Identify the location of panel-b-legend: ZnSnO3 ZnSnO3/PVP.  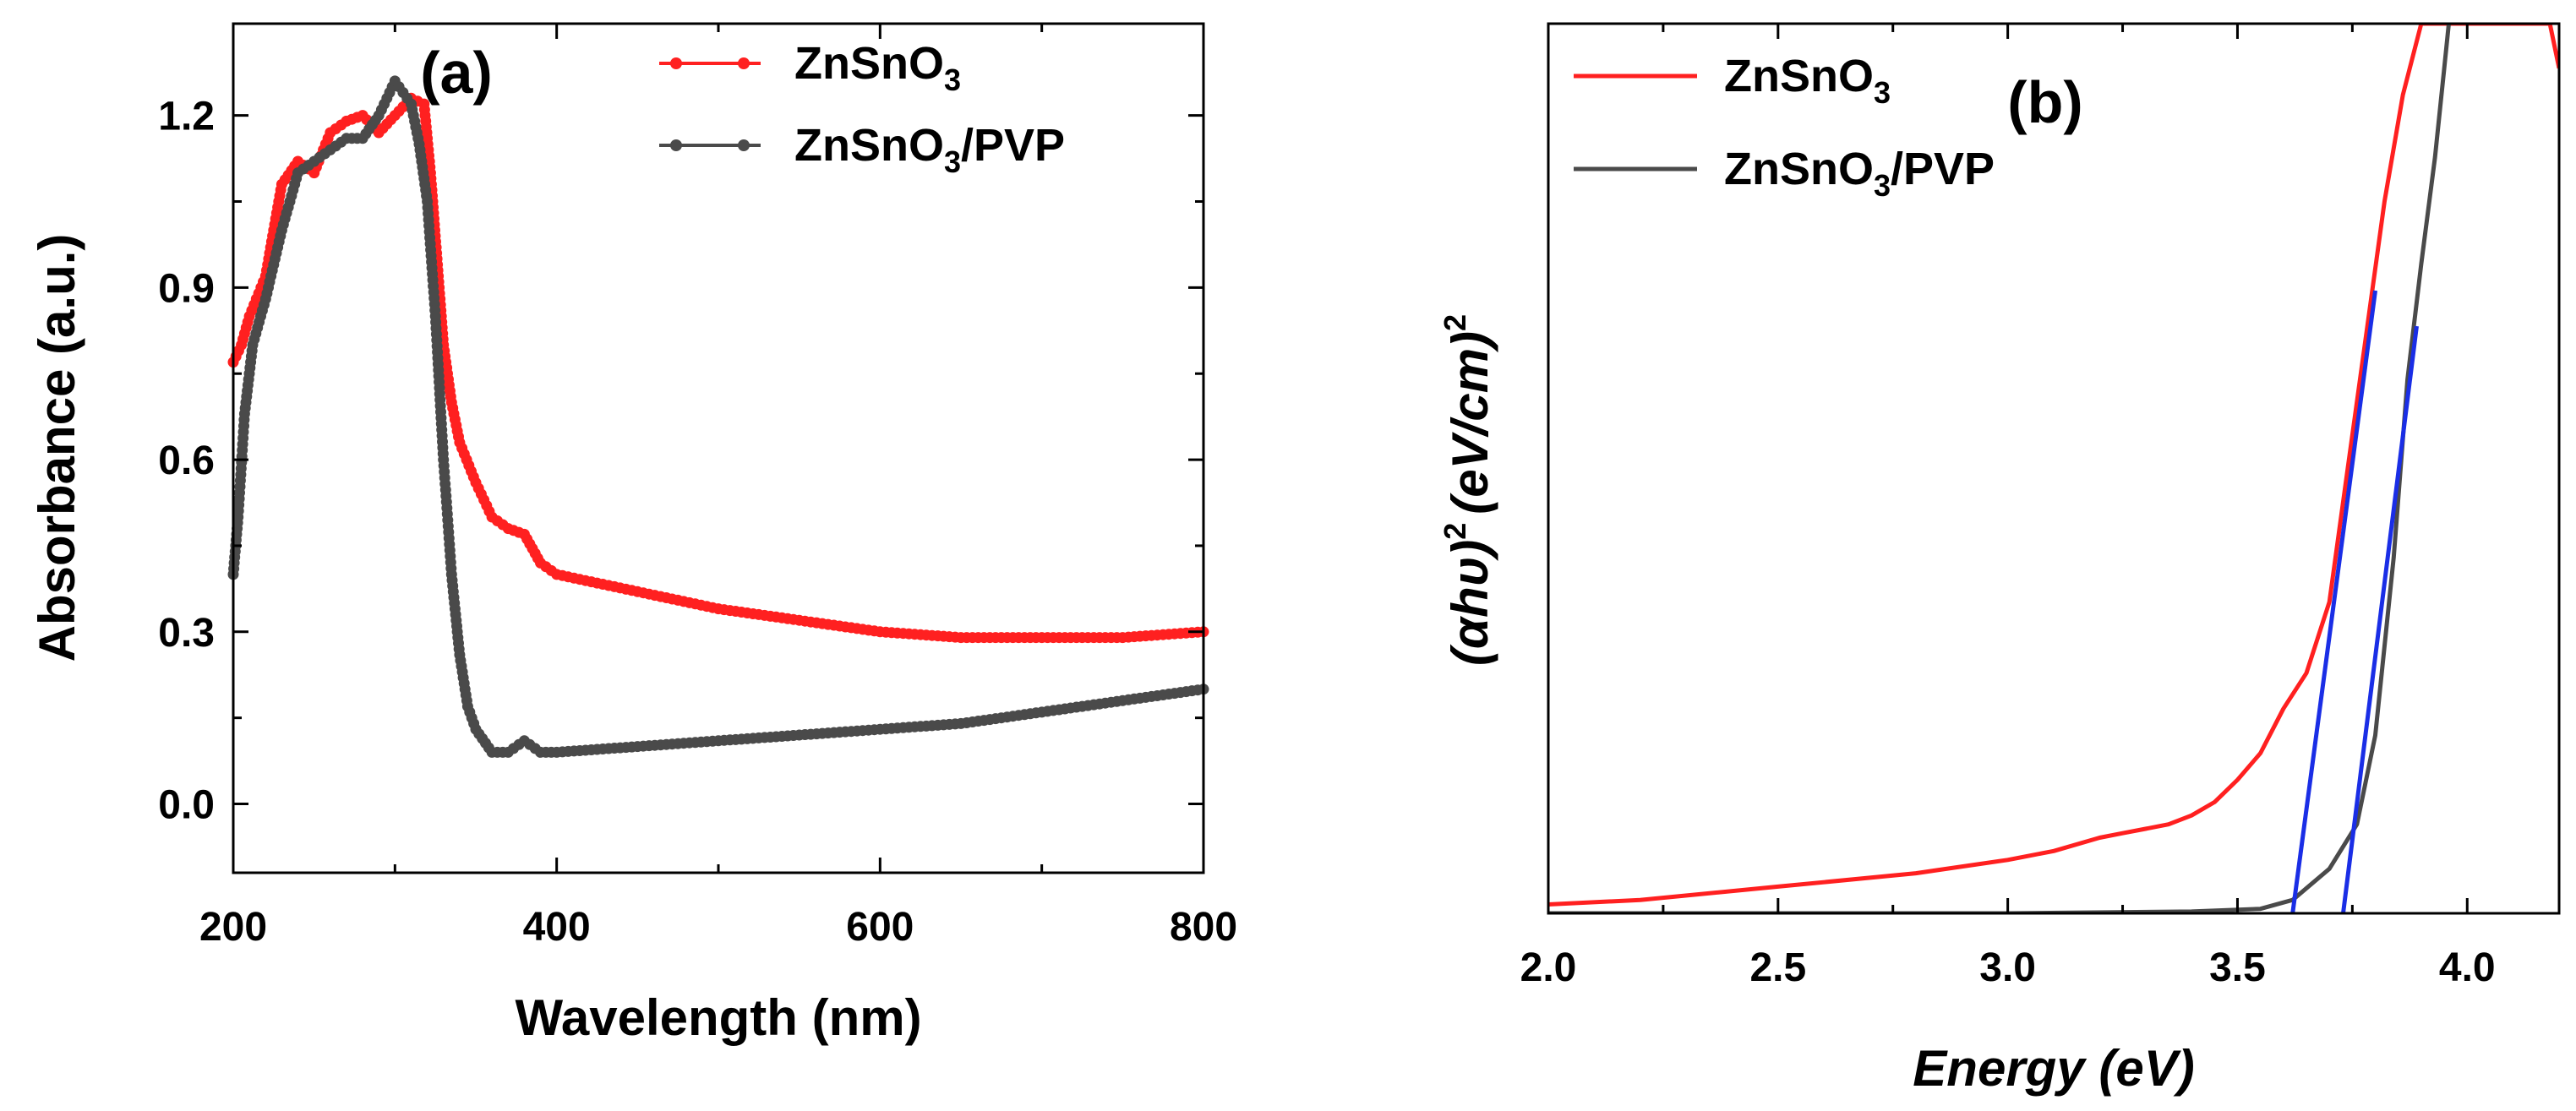
(1784, 127).